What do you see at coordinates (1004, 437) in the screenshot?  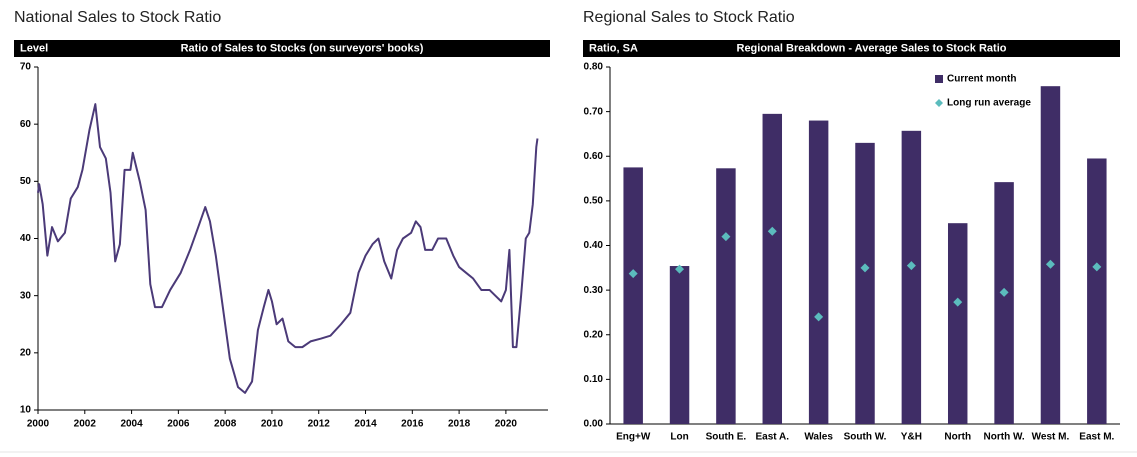 I see `x-tick-label: North W.` at bounding box center [1004, 437].